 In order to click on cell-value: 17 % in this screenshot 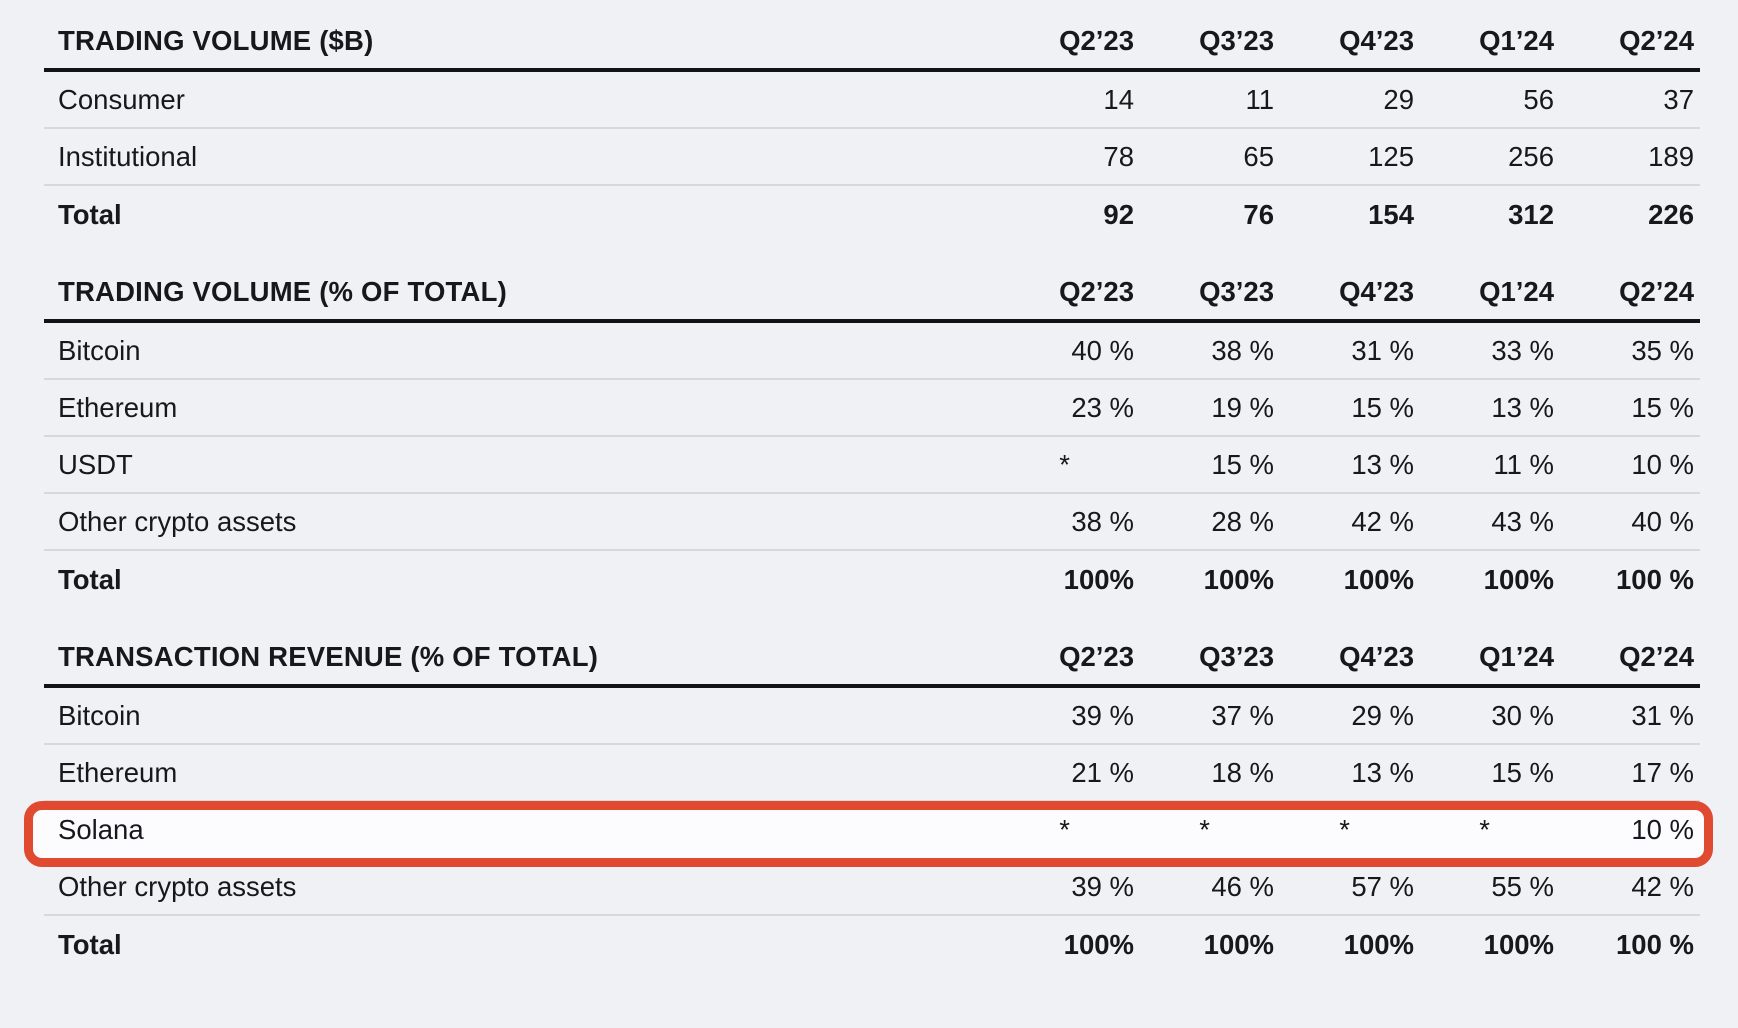, I will do `click(1662, 772)`.